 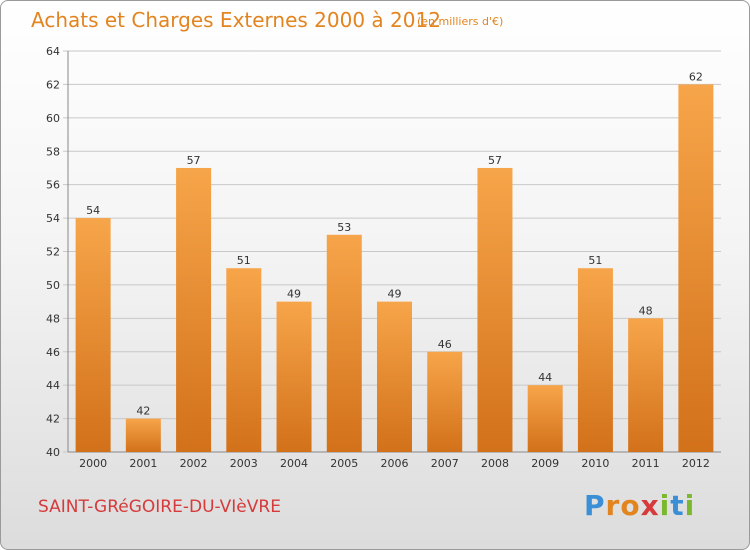 I want to click on data-label: 46, so click(x=445, y=344).